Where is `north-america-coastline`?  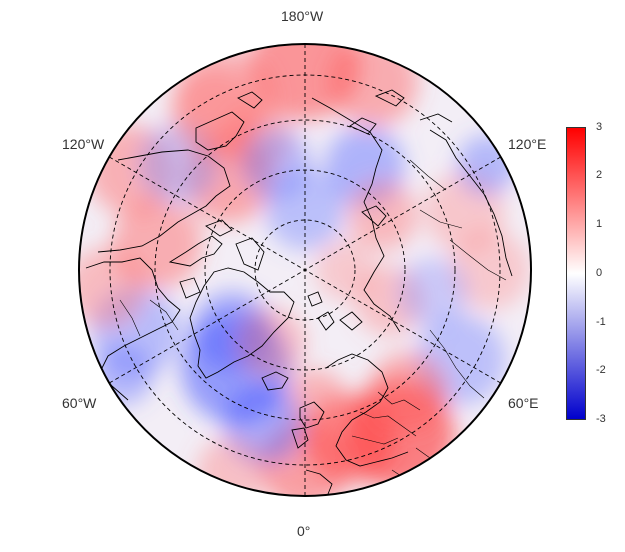
north-america-coastline is located at coordinates (158, 275).